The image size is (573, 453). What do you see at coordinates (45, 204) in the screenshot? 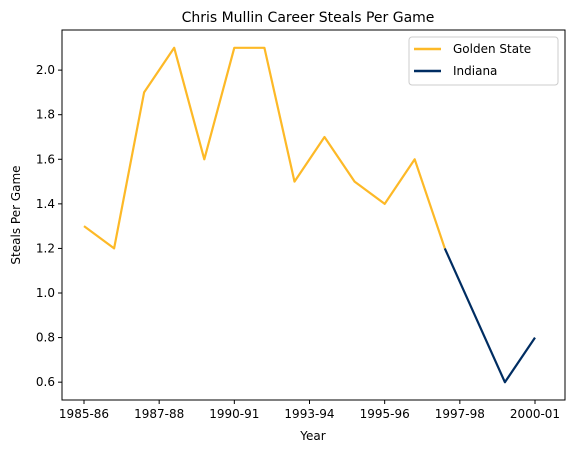
I see `y-tick-label: 1.4` at bounding box center [45, 204].